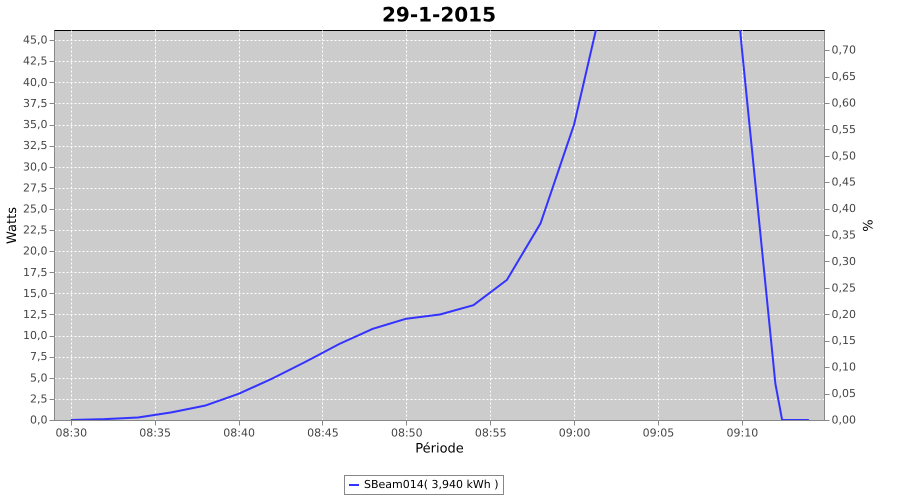 Image resolution: width=900 pixels, height=500 pixels. Describe the element at coordinates (866, 225) in the screenshot. I see `y2-axis-title: %` at that location.